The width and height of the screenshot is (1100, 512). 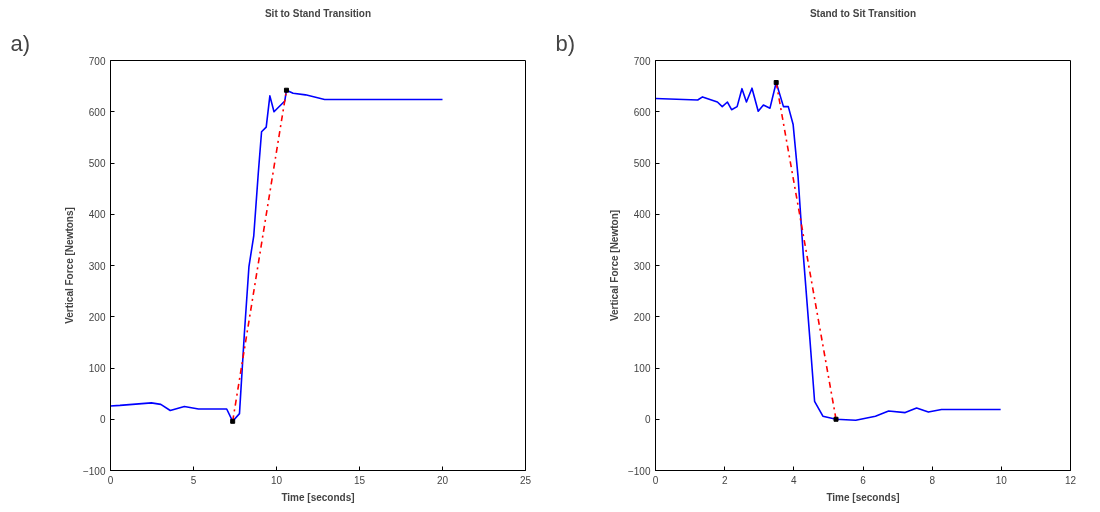 I want to click on x-tick-label: 12, so click(x=1070, y=480).